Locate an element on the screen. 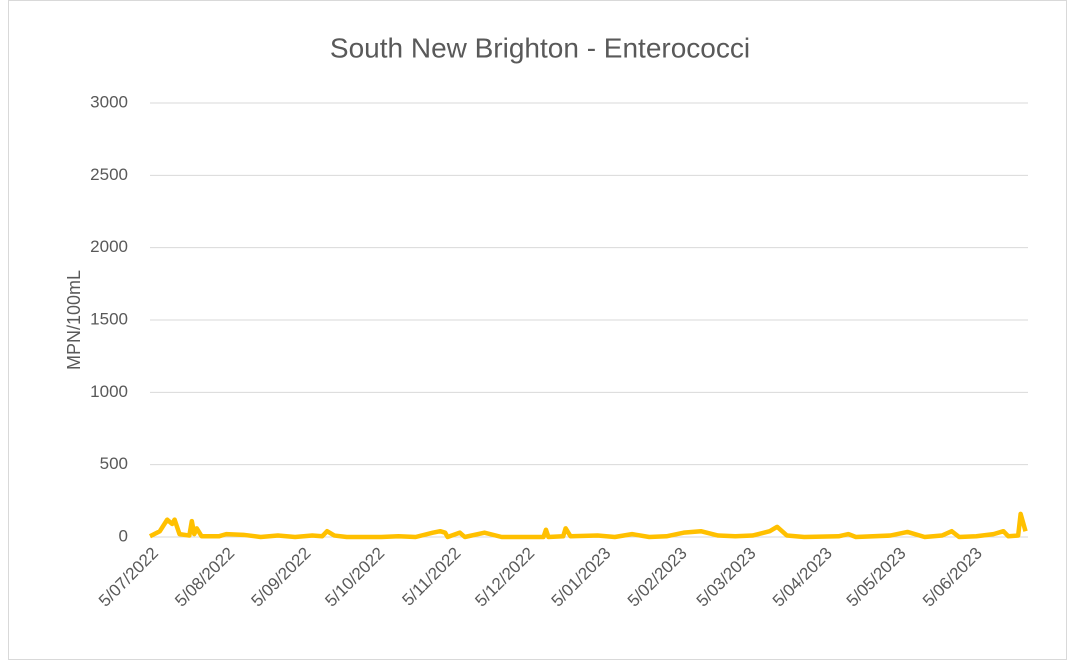 This screenshot has height=661, width=1068. y-tick-label: 1000 is located at coordinates (109, 391).